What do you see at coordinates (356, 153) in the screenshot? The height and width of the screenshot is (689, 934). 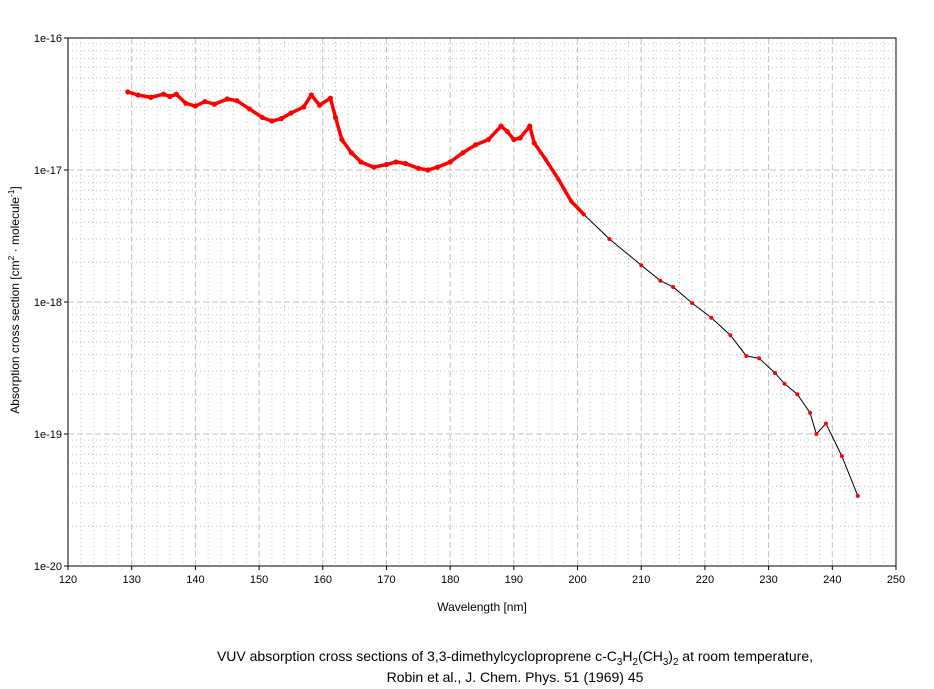 I see `dense-data-band` at bounding box center [356, 153].